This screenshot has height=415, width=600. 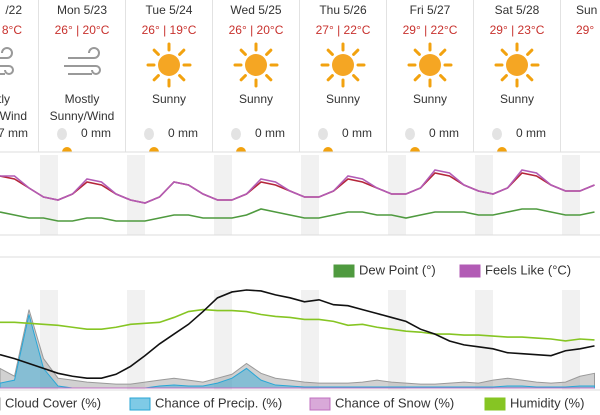 What do you see at coordinates (517, 10) in the screenshot?
I see `day-date: Sat 5/28` at bounding box center [517, 10].